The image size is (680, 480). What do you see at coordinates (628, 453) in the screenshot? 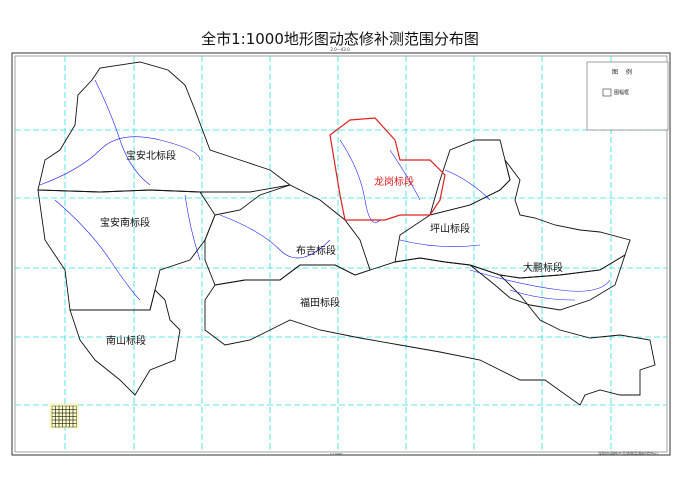
I see `organization-text: 深圳市测绘产品质量监督检验中心` at bounding box center [628, 453].